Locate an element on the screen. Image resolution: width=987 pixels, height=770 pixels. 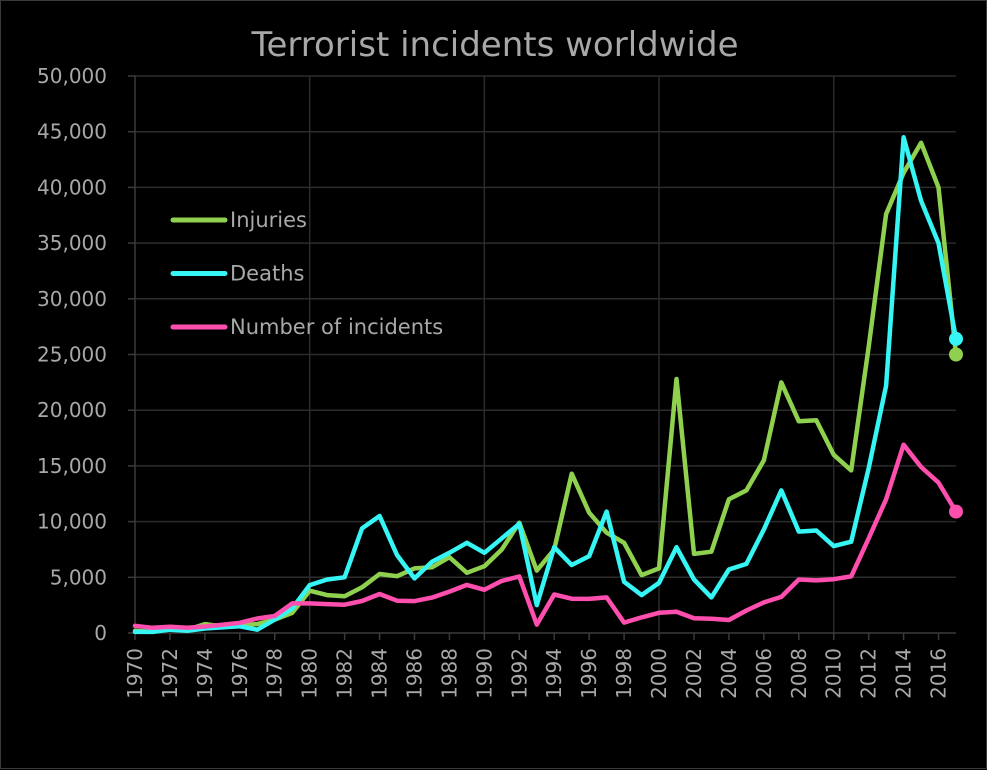
y-tick-label: 45,000 is located at coordinates (72, 132).